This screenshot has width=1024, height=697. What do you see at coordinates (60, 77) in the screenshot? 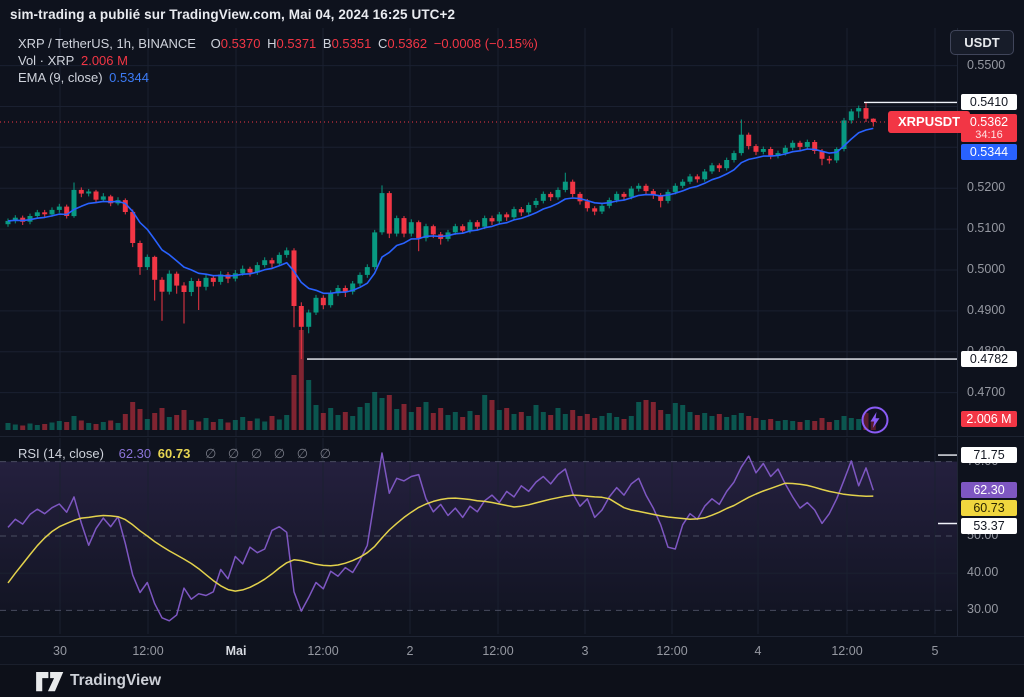
I see `ema-label: EMA (9, close)` at bounding box center [60, 77].